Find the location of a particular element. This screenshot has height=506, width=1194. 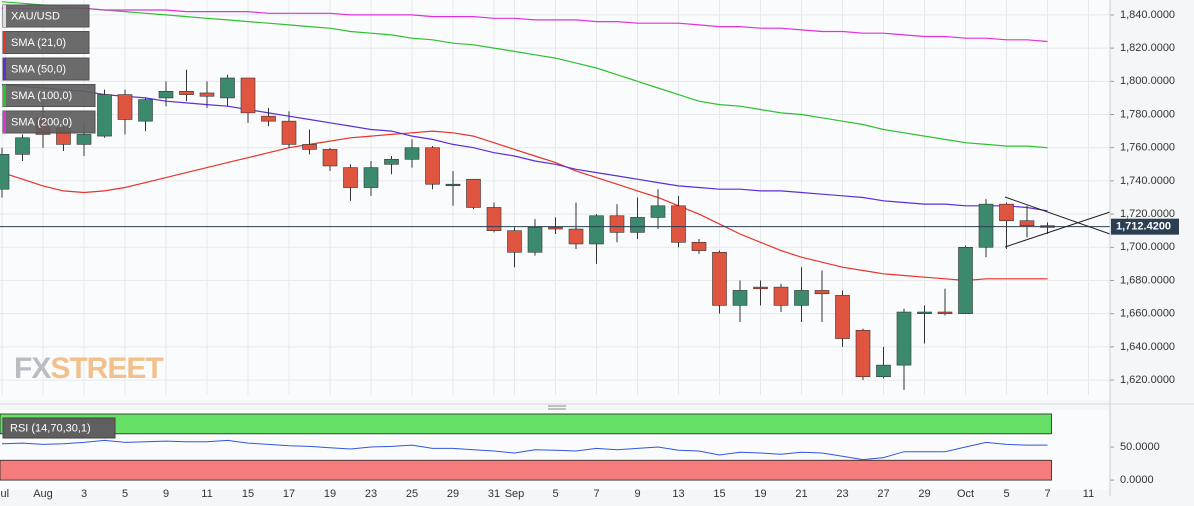

y-tick-label: 1,820.0000 is located at coordinates (1147, 48).